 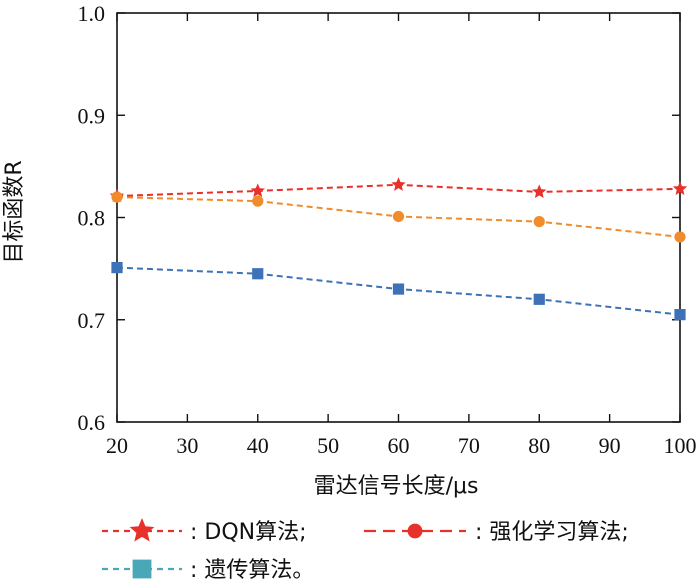 What do you see at coordinates (469, 445) in the screenshot?
I see `x-tick-label: 70` at bounding box center [469, 445].